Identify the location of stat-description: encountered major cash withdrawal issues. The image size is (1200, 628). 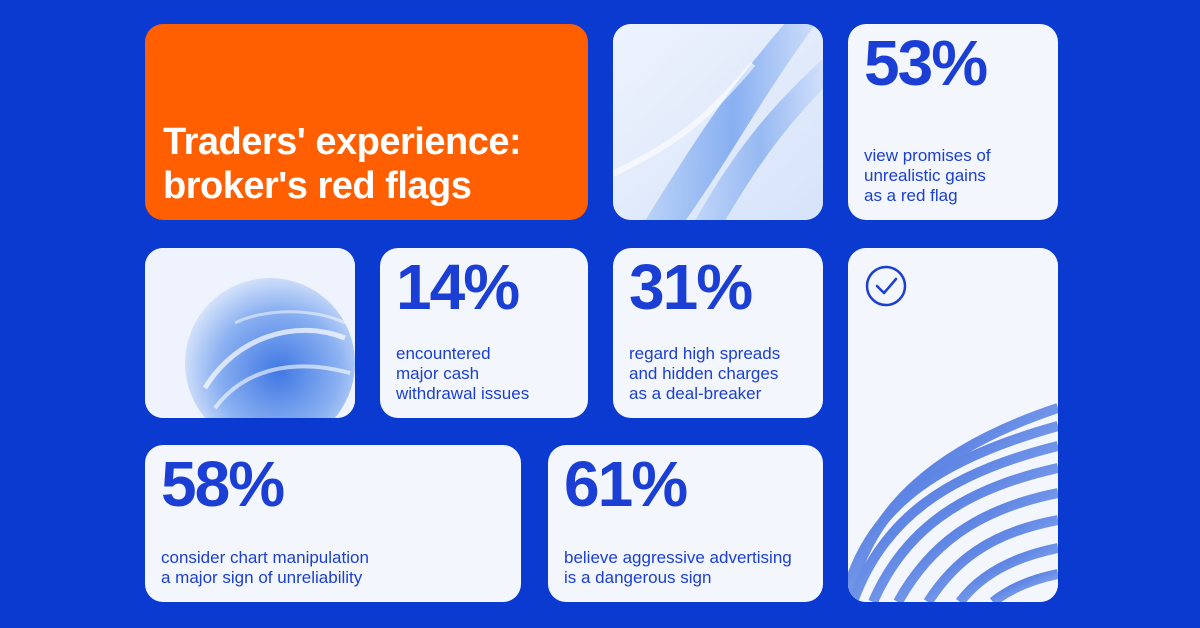
(463, 373).